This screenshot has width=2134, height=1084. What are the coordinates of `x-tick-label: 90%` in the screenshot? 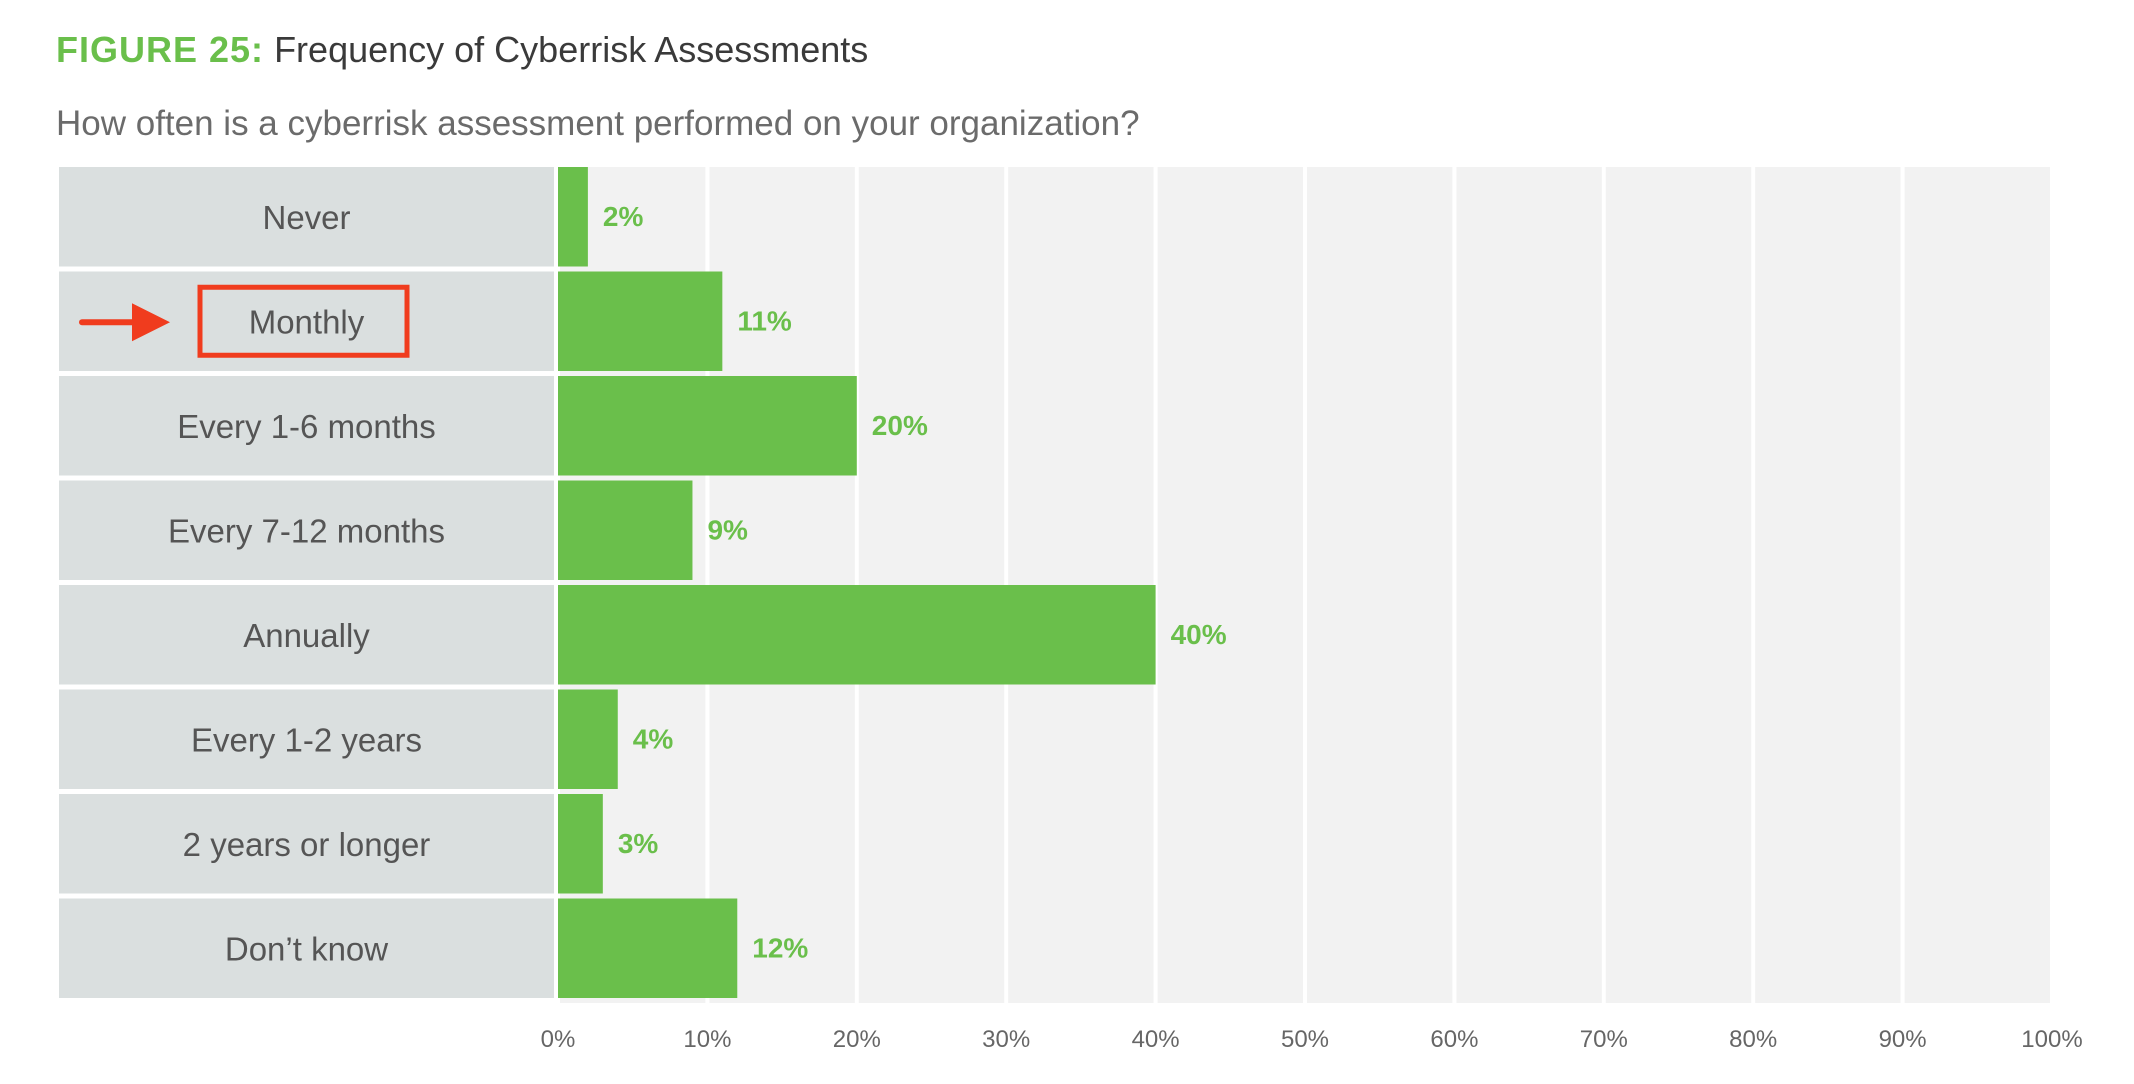 It's located at (1903, 1039).